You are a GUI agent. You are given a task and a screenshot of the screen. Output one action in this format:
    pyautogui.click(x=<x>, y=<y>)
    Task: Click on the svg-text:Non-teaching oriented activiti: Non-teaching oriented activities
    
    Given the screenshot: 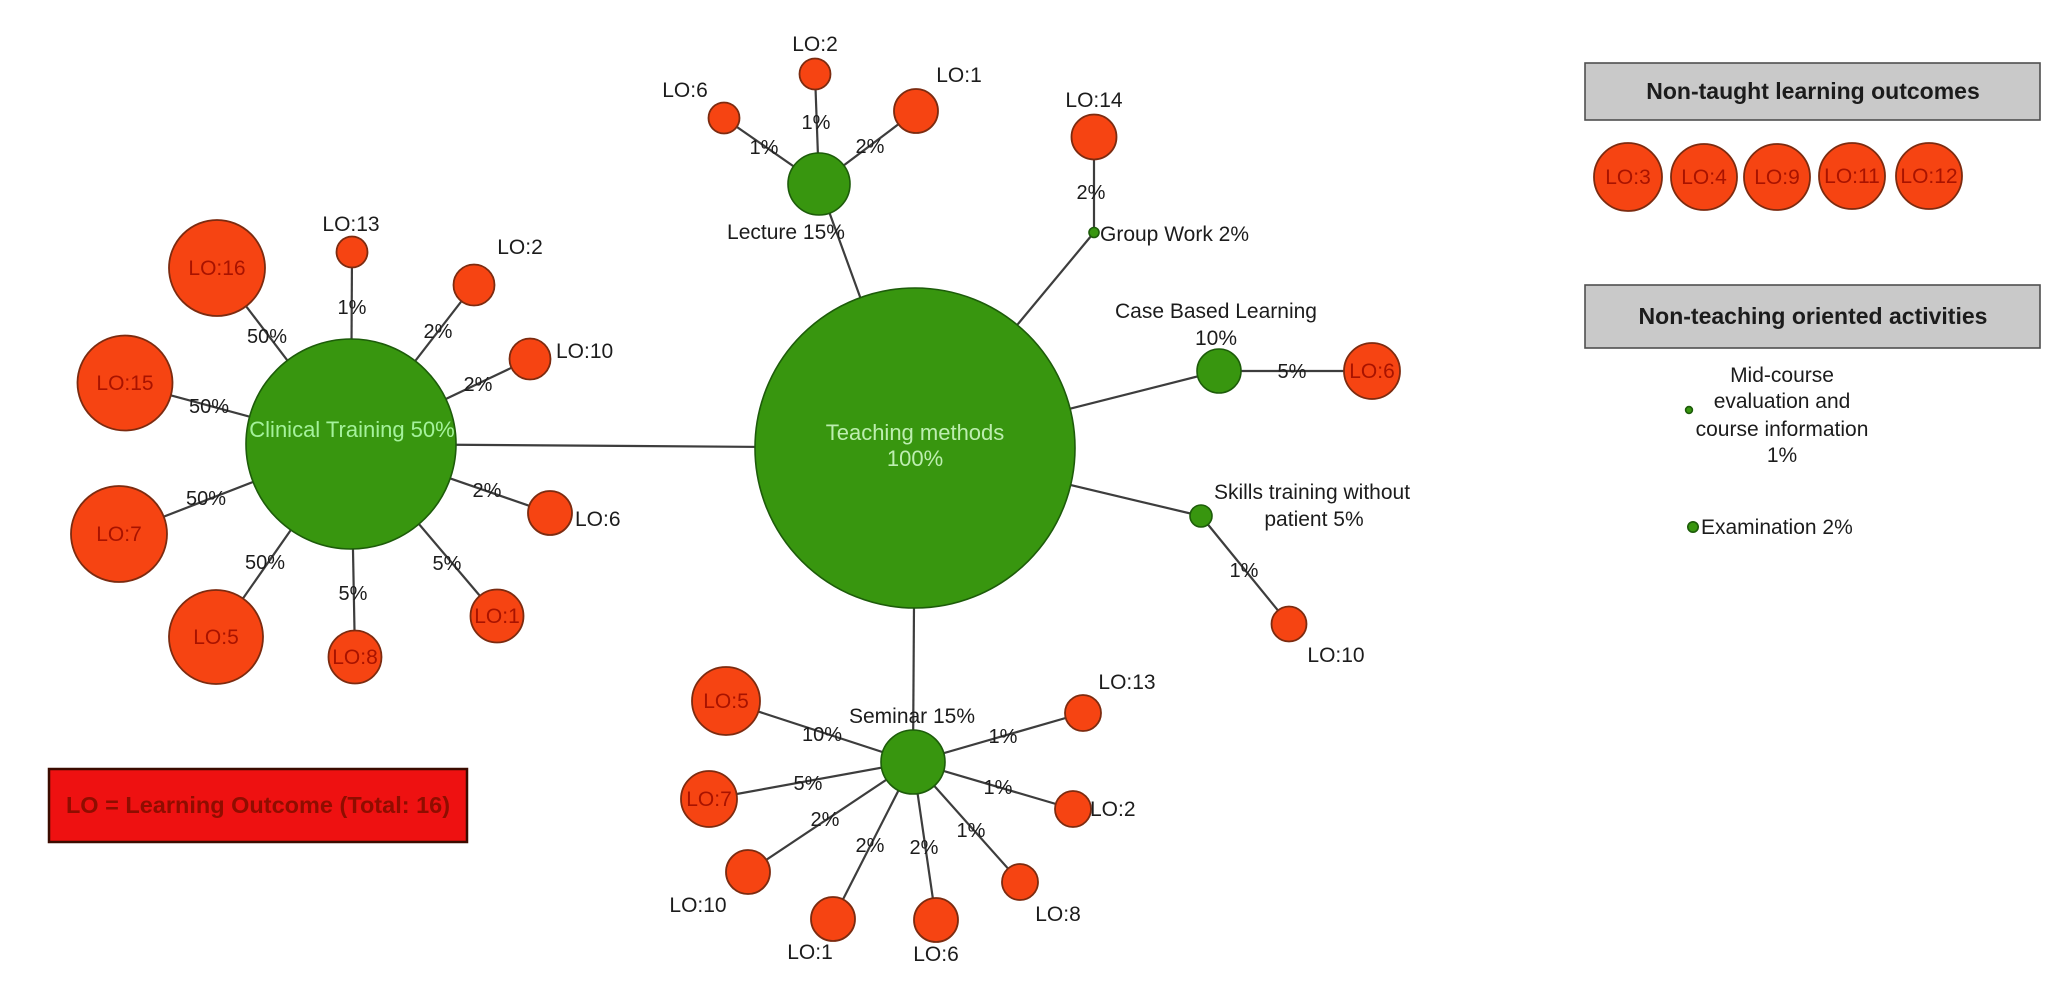 What is the action you would take?
    pyautogui.click(x=1813, y=316)
    